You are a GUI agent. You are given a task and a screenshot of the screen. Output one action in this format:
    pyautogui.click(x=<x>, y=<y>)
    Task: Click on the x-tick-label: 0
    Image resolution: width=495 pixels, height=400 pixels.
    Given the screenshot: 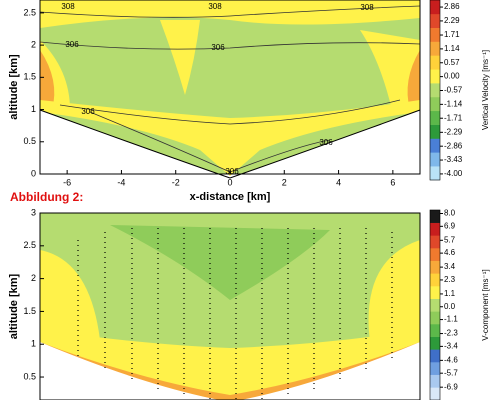 What is the action you would take?
    pyautogui.click(x=229, y=182)
    